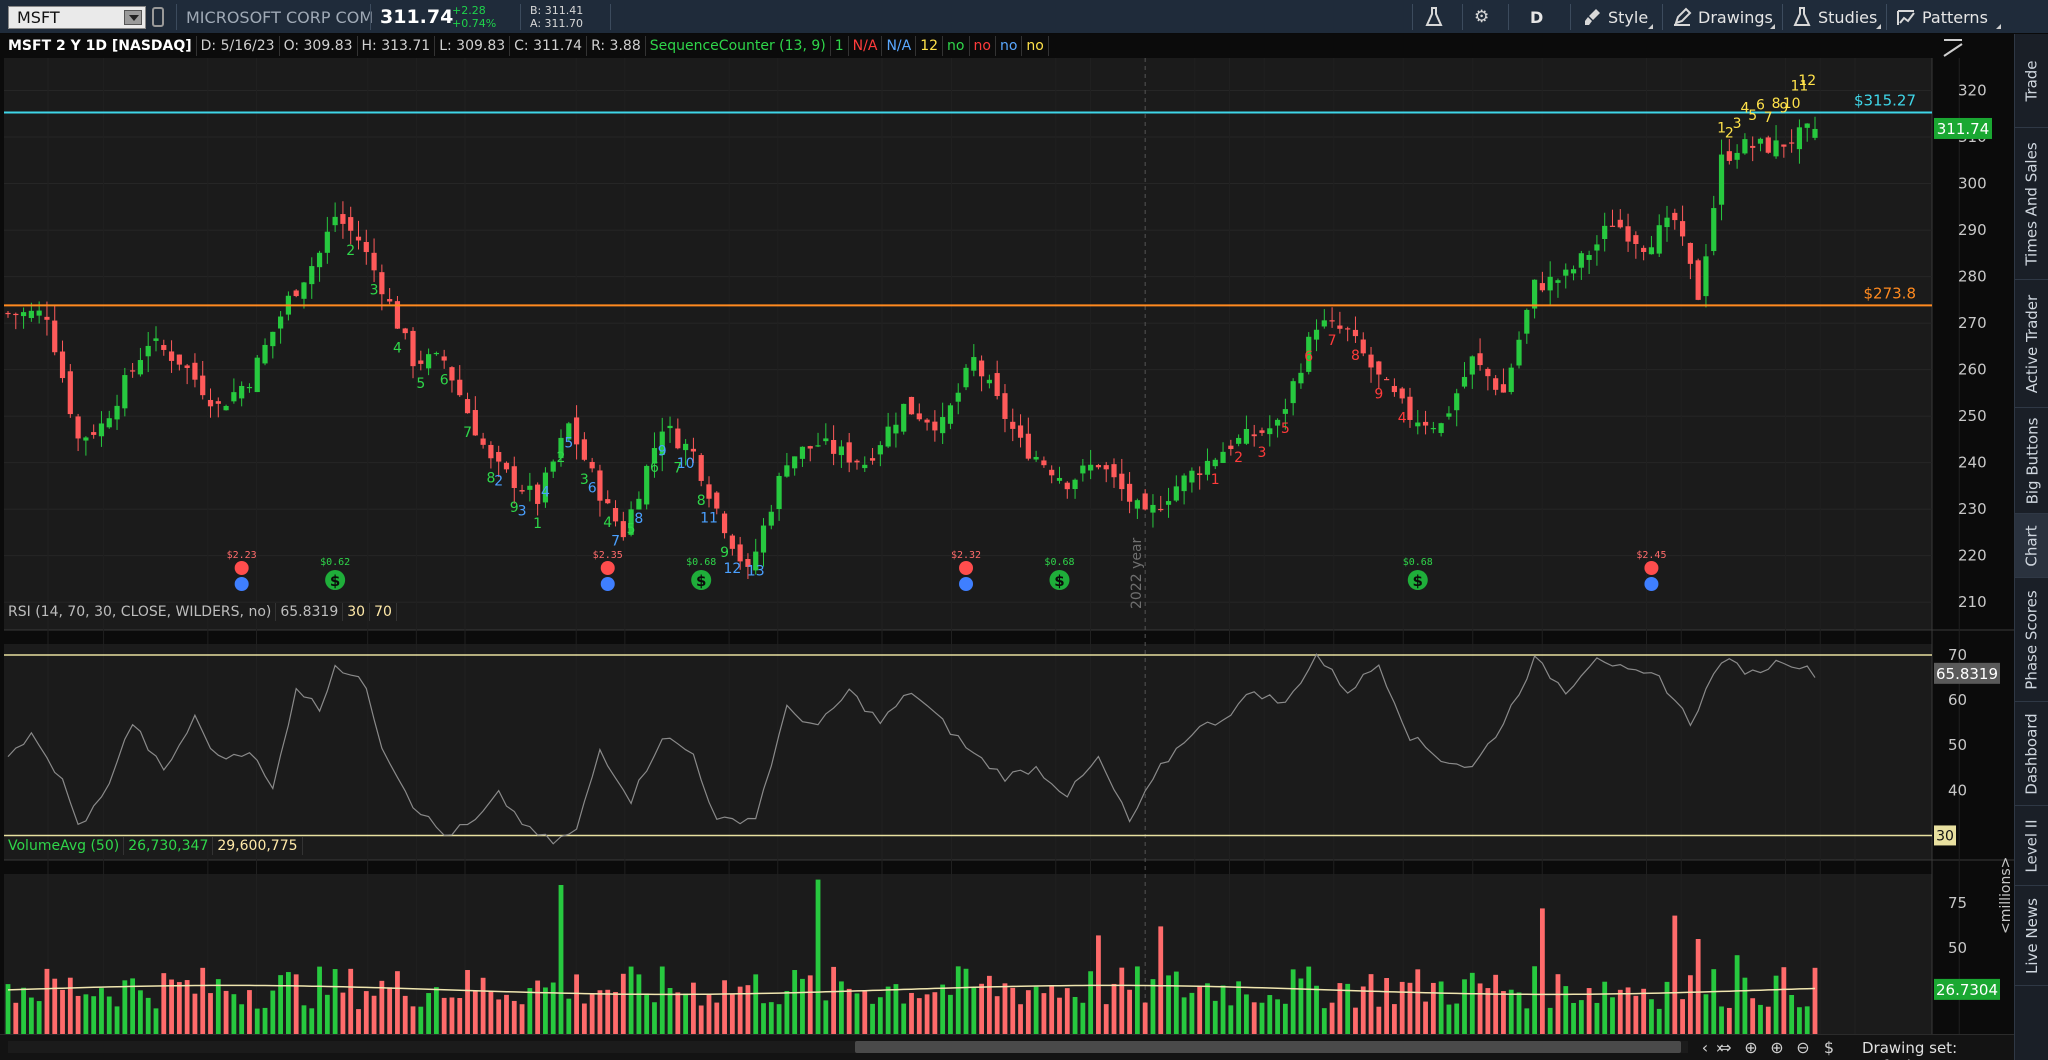 This screenshot has width=2048, height=1060. What do you see at coordinates (1268, 1047) in the screenshot?
I see `scrollbar-thumb` at bounding box center [1268, 1047].